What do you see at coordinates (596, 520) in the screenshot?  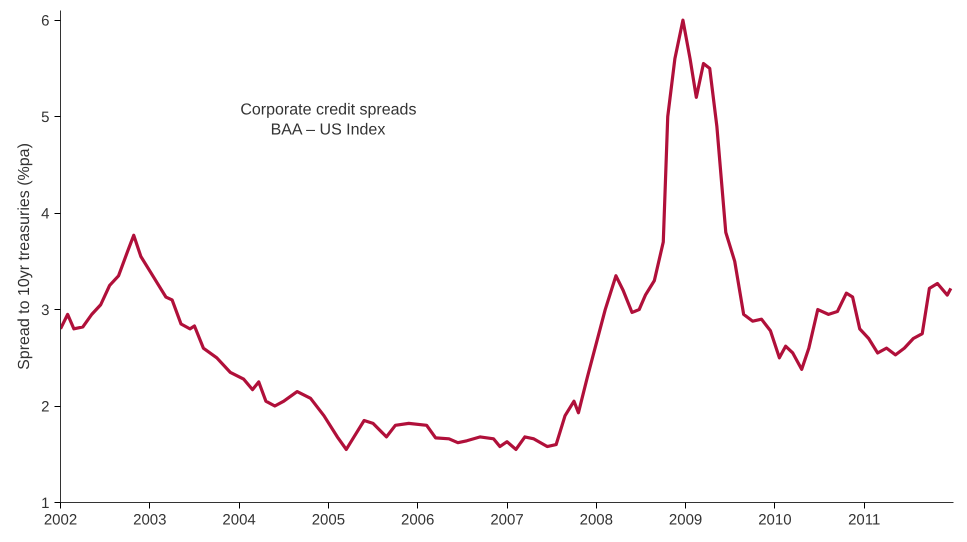 I see `x-tick-label: 2008` at bounding box center [596, 520].